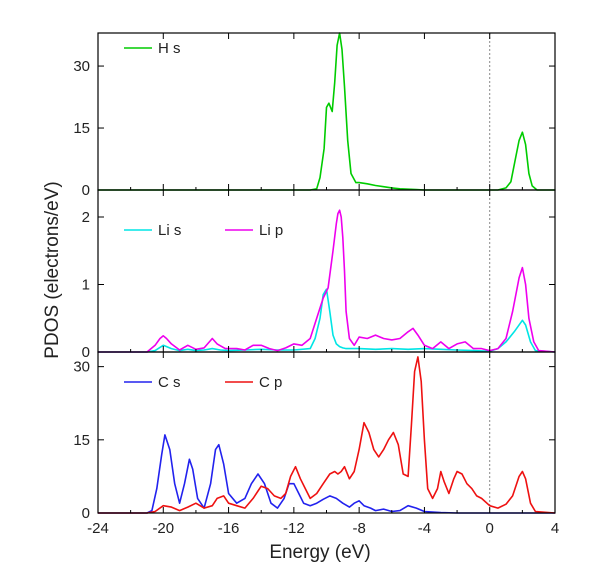 The height and width of the screenshot is (586, 589). What do you see at coordinates (271, 230) in the screenshot?
I see `legend-label: Li p` at bounding box center [271, 230].